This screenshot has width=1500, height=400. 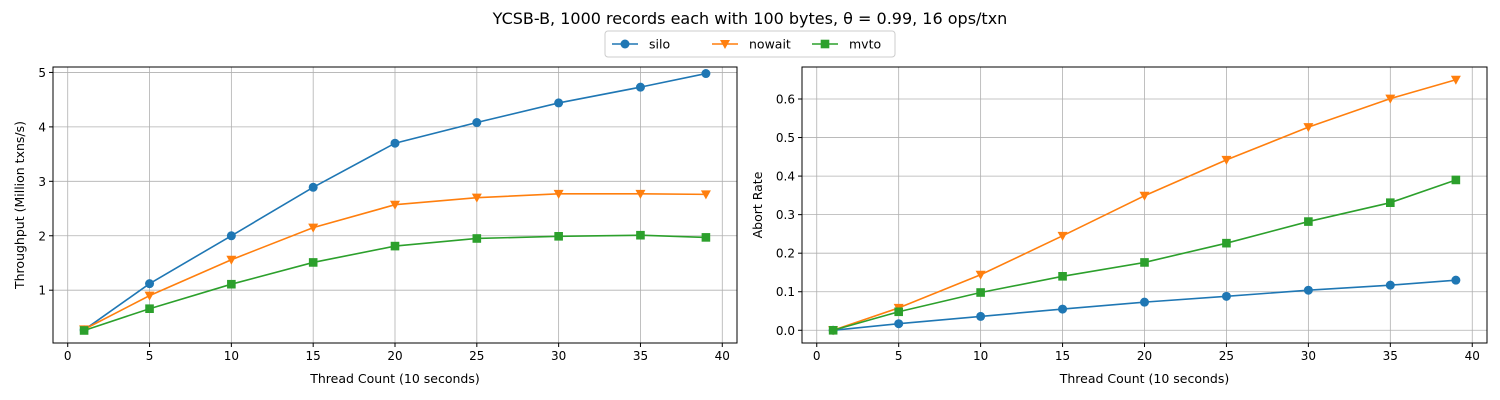 What do you see at coordinates (770, 44) in the screenshot?
I see `legend-label: nowait` at bounding box center [770, 44].